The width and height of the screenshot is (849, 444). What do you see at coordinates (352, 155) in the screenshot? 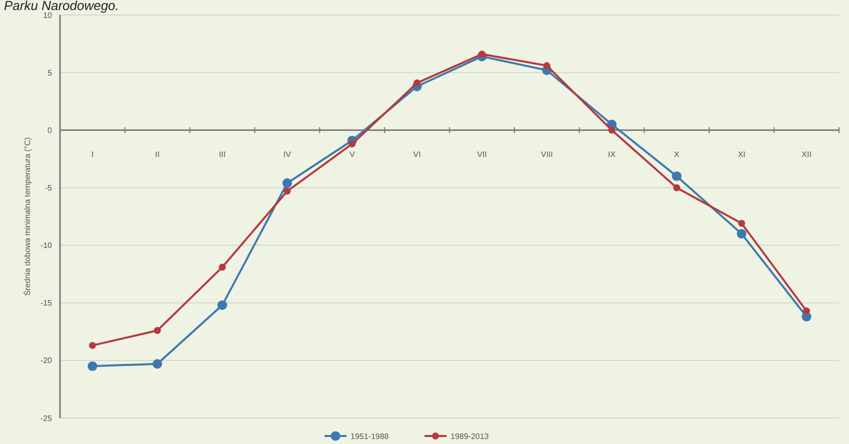
I see `x-tick-label: V` at bounding box center [352, 155].